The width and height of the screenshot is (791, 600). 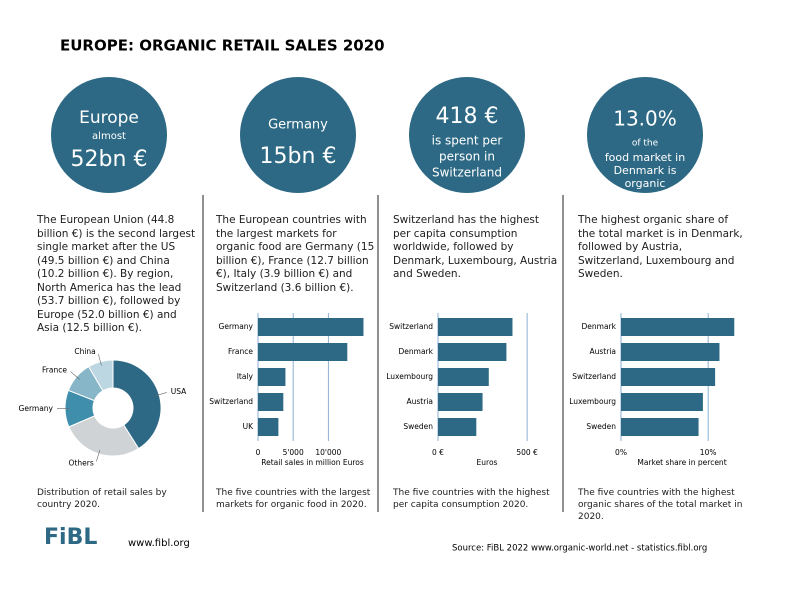 I want to click on circle-text: 13.0%, so click(x=645, y=119).